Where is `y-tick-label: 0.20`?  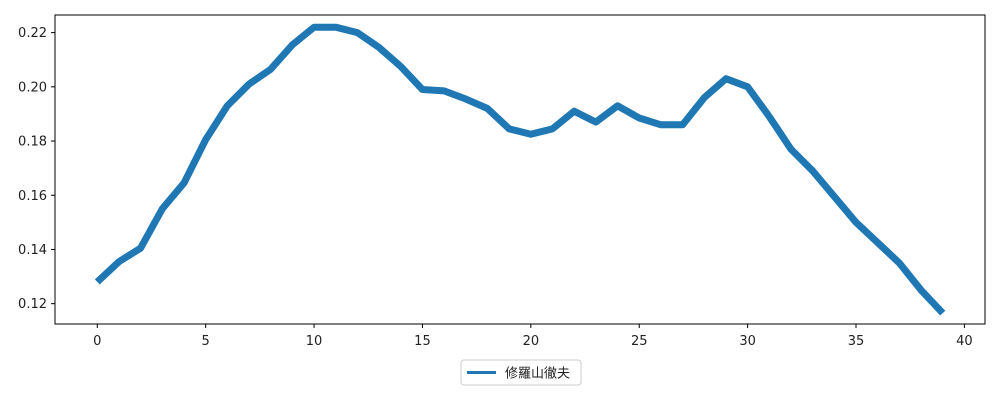
y-tick-label: 0.20 is located at coordinates (32, 87).